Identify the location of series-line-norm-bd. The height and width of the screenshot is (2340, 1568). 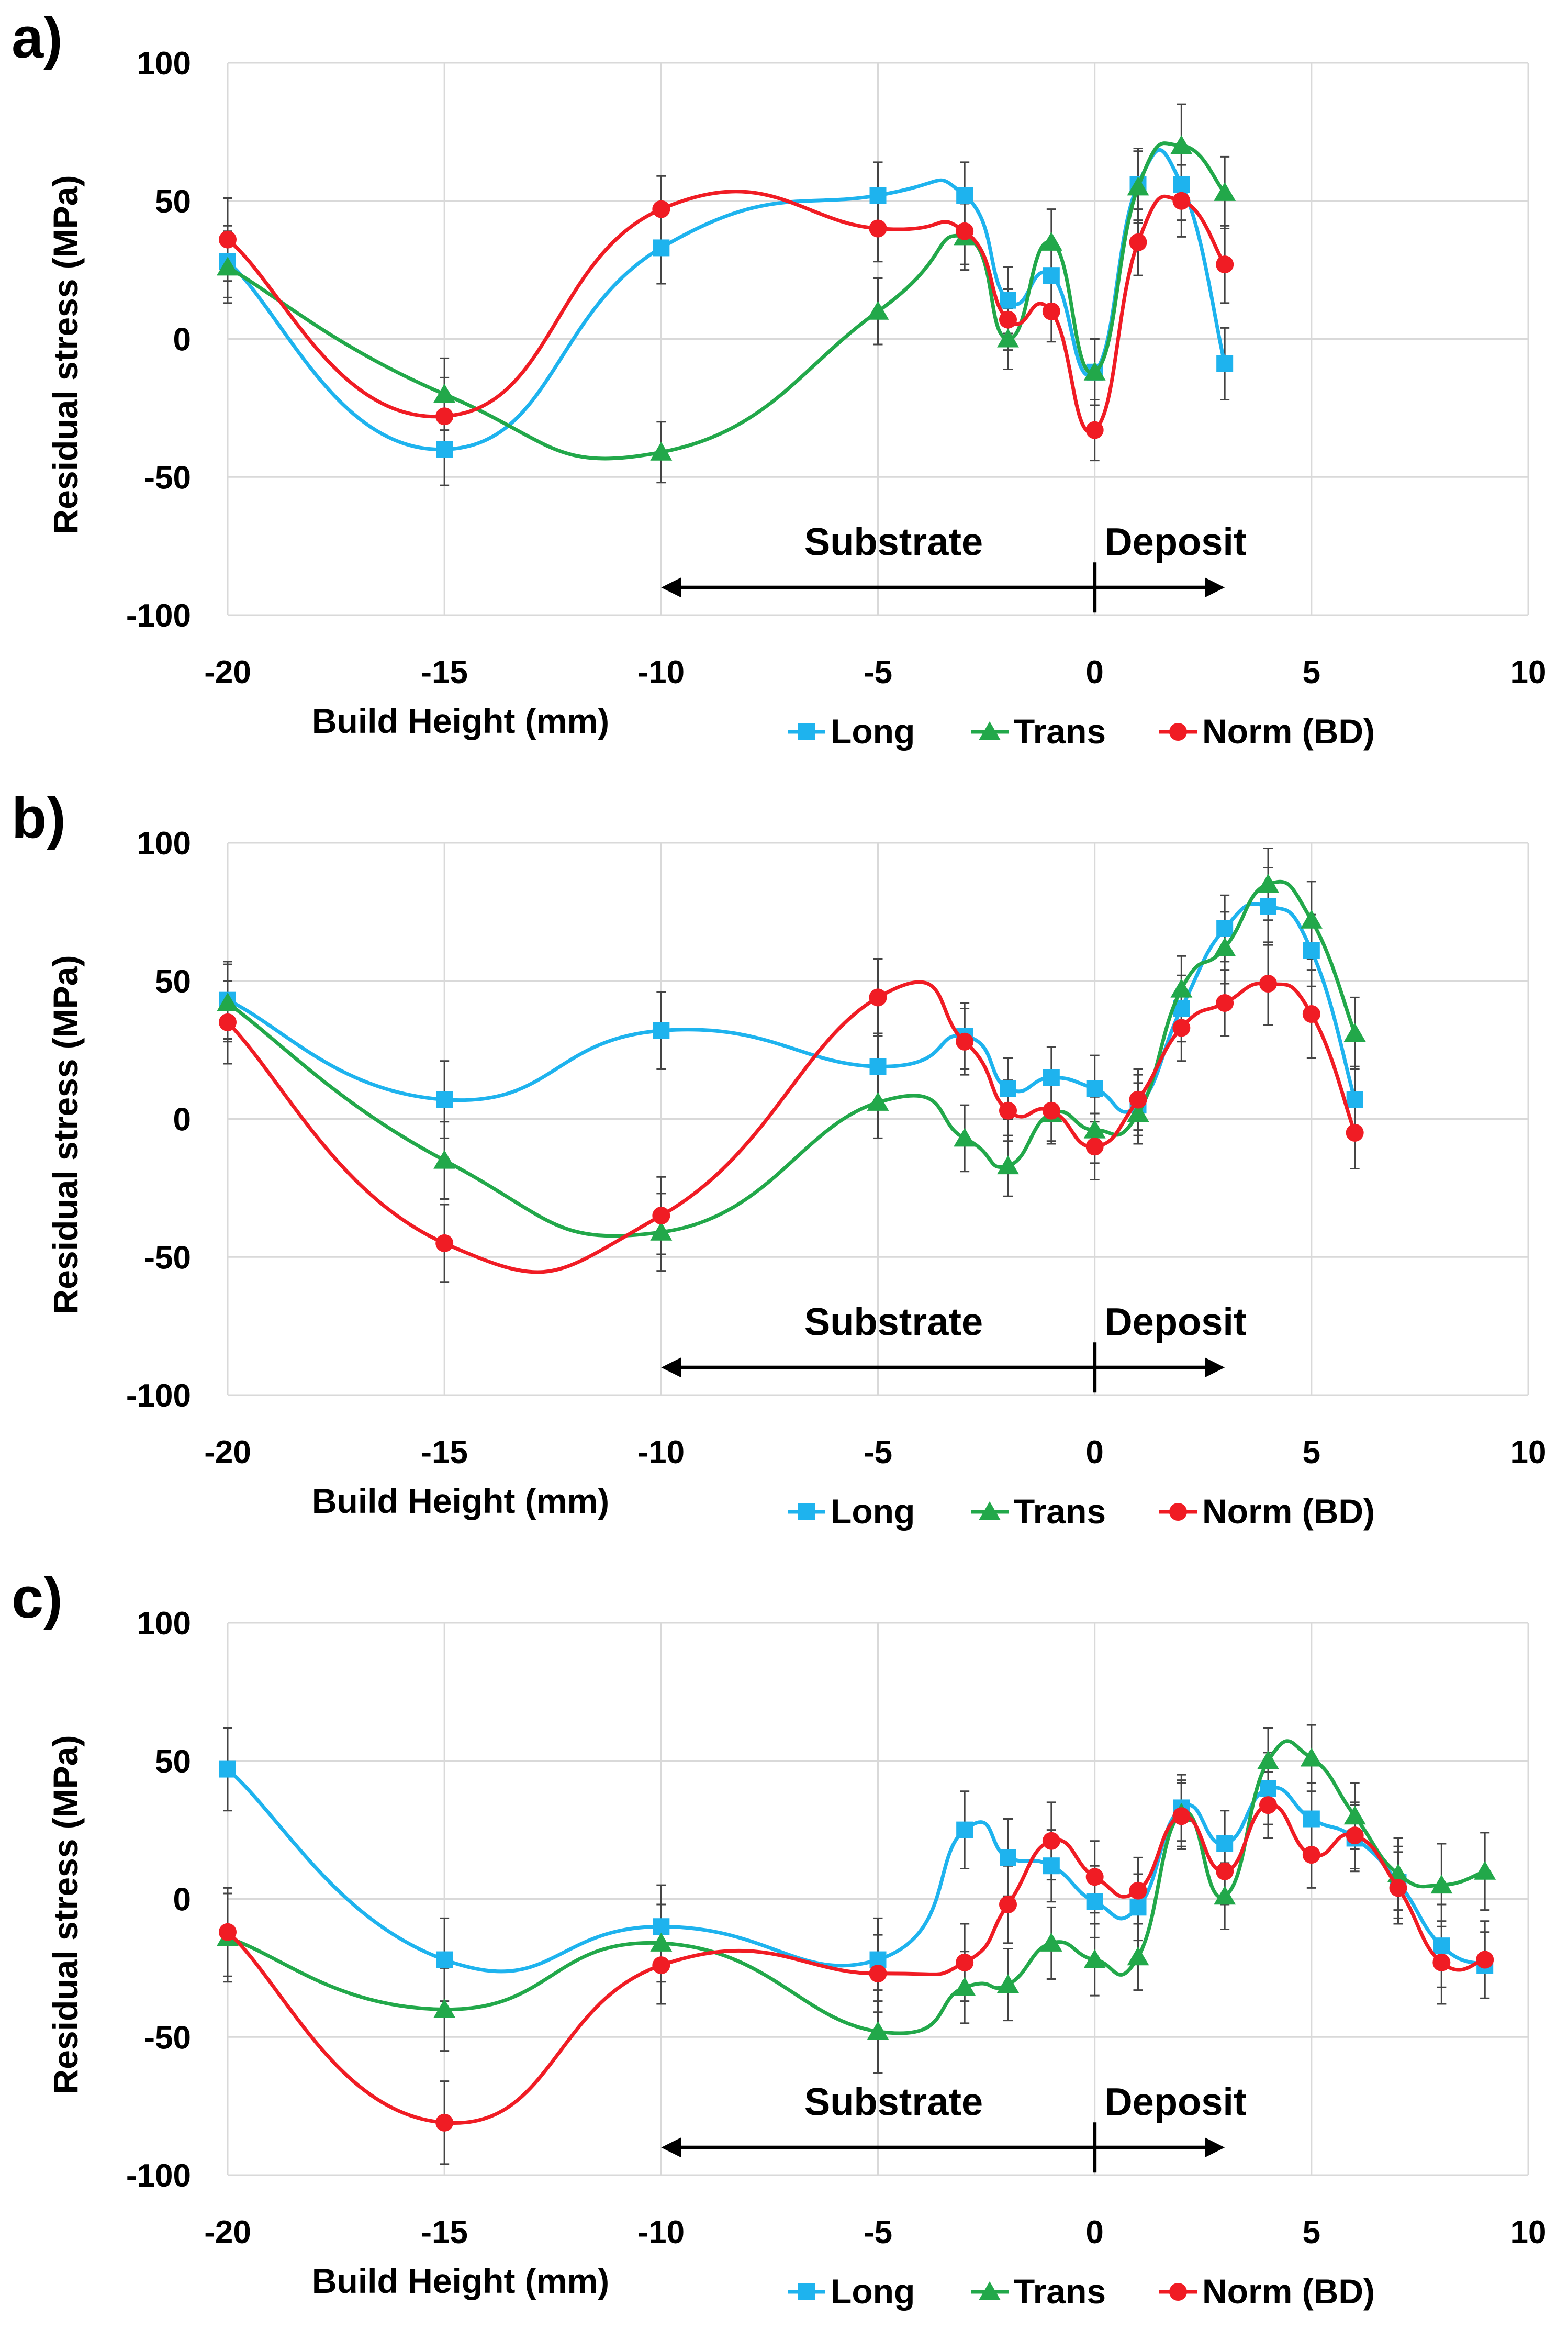
(726, 312).